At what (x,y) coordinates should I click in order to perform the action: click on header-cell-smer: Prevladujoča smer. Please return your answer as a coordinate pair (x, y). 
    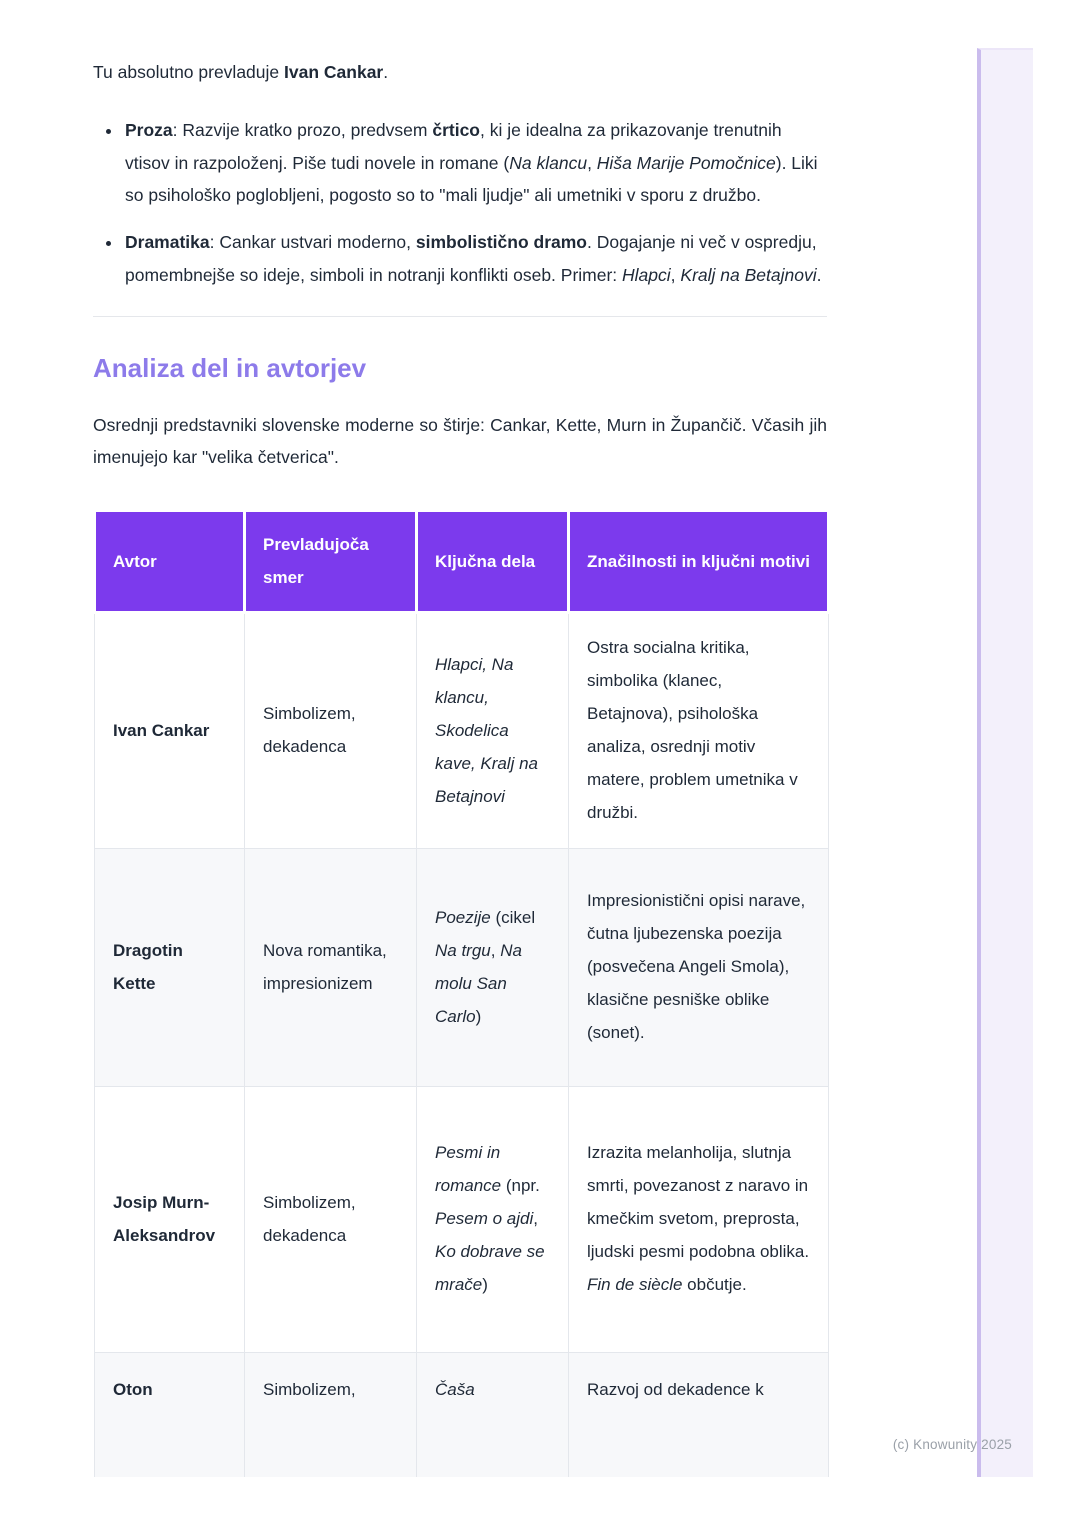
    Looking at the image, I should click on (330, 562).